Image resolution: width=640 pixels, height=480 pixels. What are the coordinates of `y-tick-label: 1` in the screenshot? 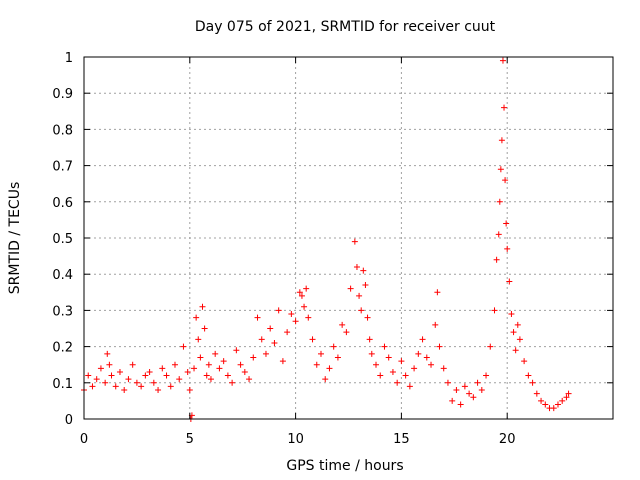 It's located at (69, 58).